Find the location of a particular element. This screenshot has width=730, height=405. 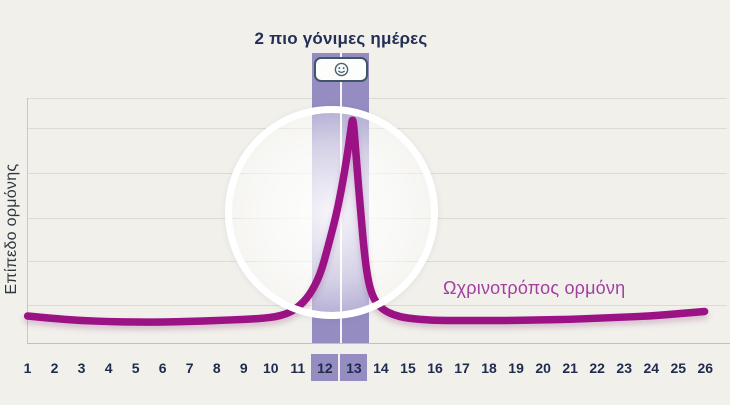

day-label-1: 1 is located at coordinates (27, 367).